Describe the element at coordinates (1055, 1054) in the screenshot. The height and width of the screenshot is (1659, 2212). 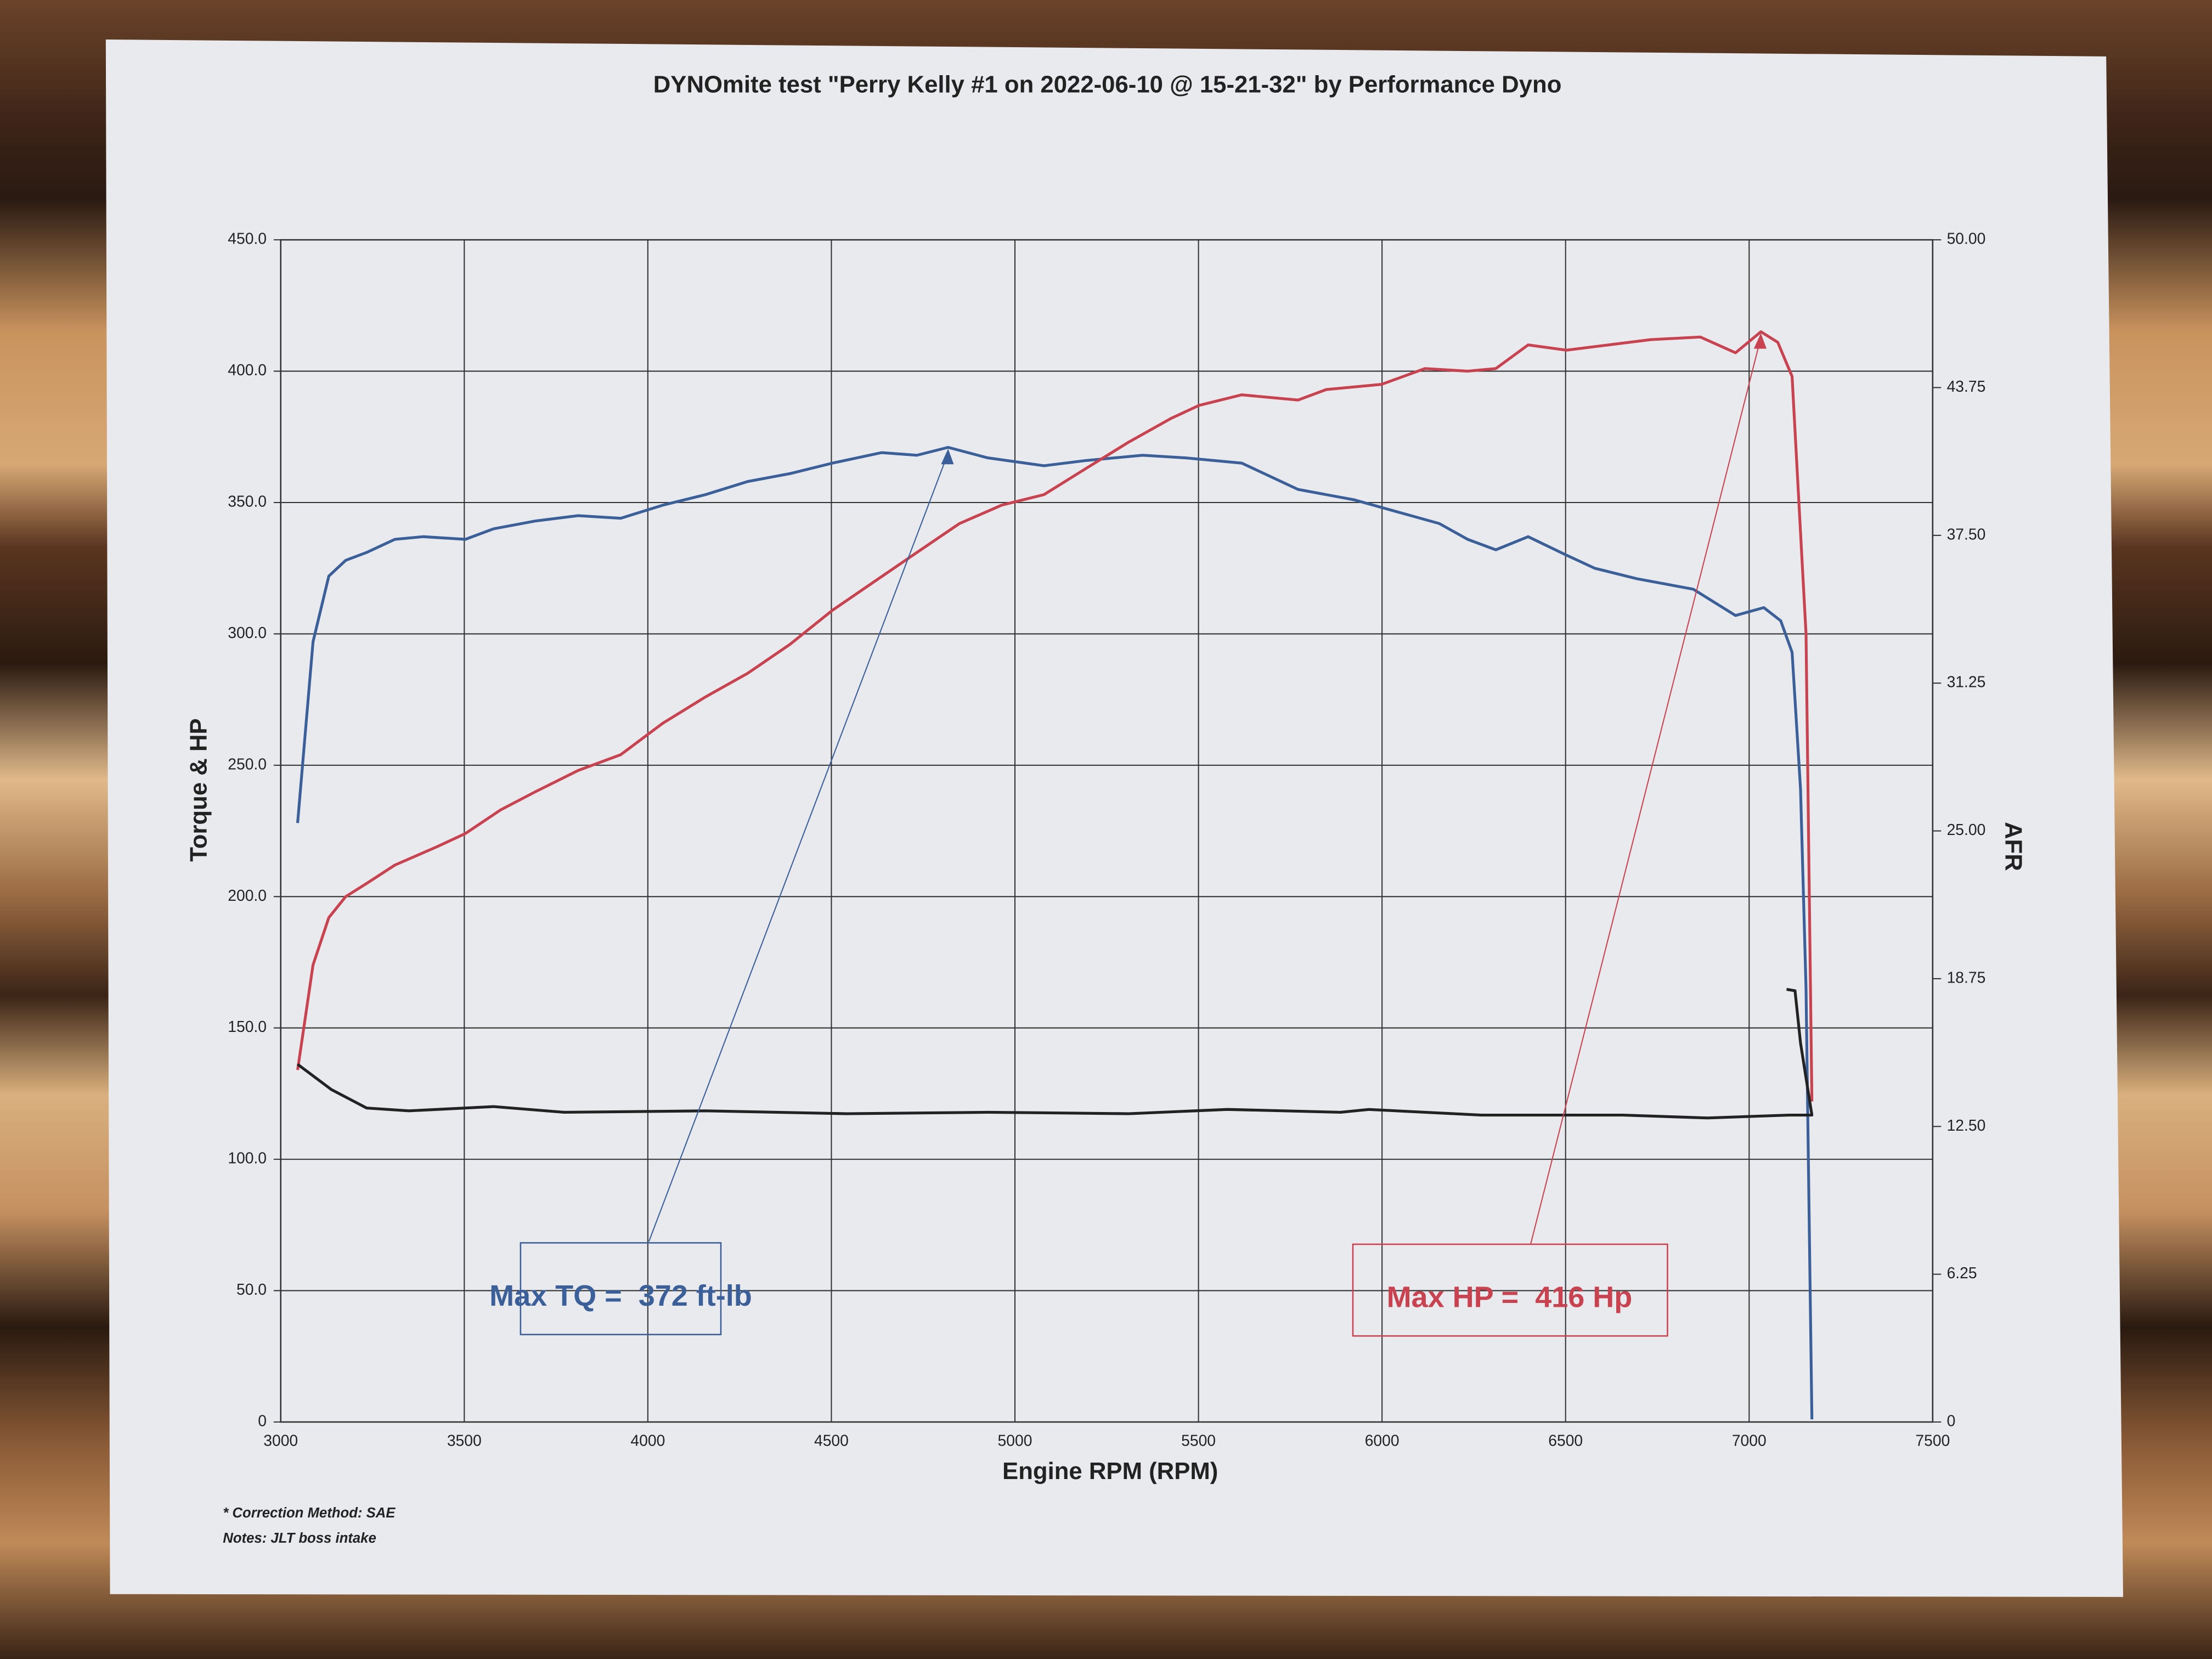
I see `data-line` at that location.